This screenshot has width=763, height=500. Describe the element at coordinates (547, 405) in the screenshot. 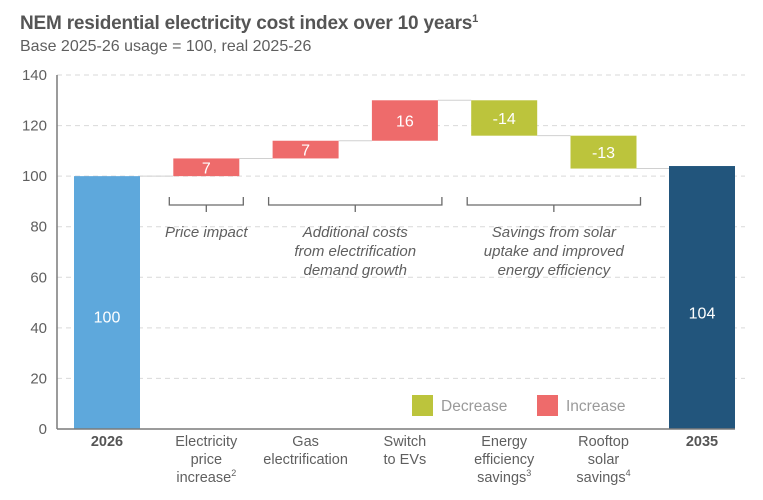

I see `legend-swatch-increase` at that location.